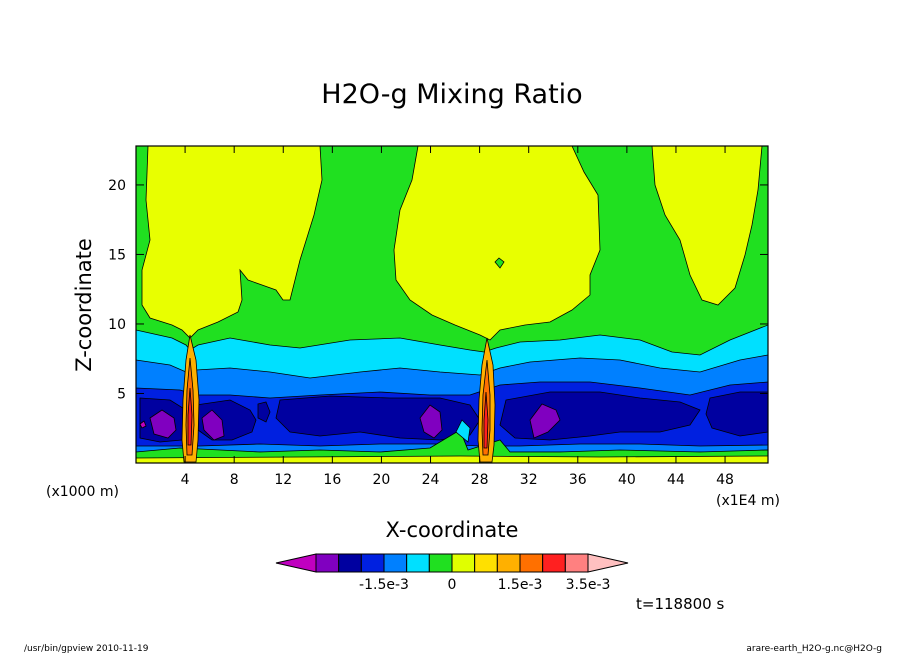  What do you see at coordinates (578, 480) in the screenshot?
I see `x-tick-label: 36` at bounding box center [578, 480].